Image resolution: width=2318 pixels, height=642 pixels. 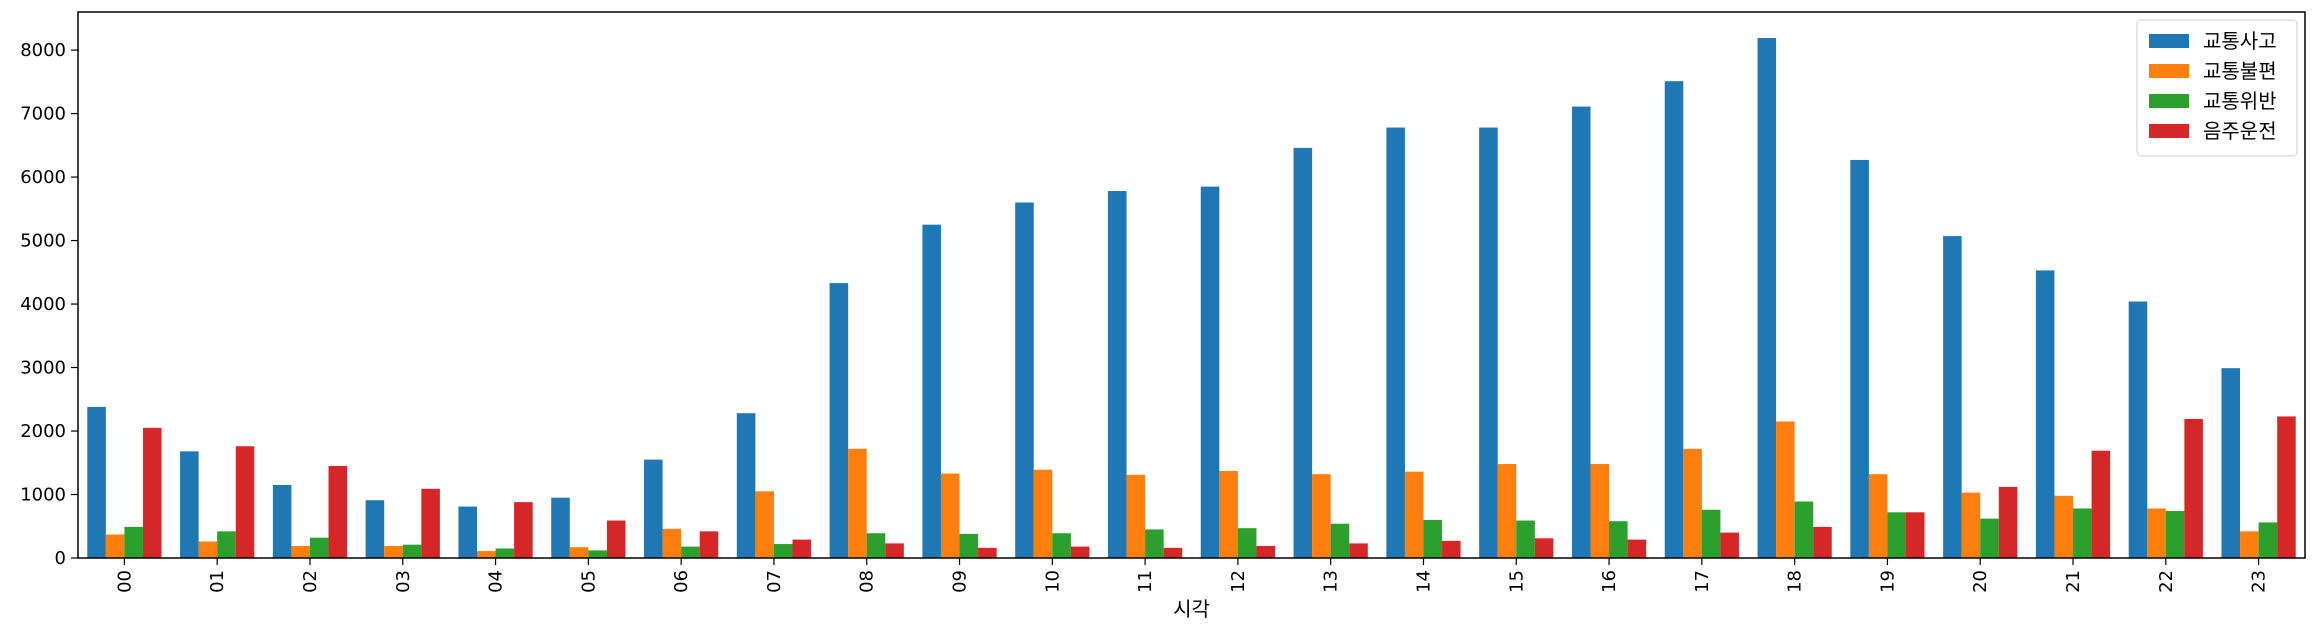 What do you see at coordinates (2240, 41) in the screenshot?
I see `legend-label: 교통사고` at bounding box center [2240, 41].